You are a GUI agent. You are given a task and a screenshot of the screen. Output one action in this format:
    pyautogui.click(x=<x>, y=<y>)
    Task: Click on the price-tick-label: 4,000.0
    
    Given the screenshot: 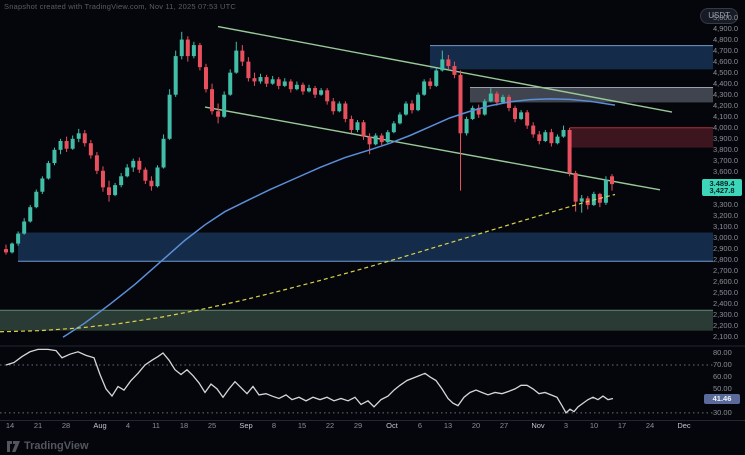 What is the action you would take?
    pyautogui.click(x=726, y=127)
    